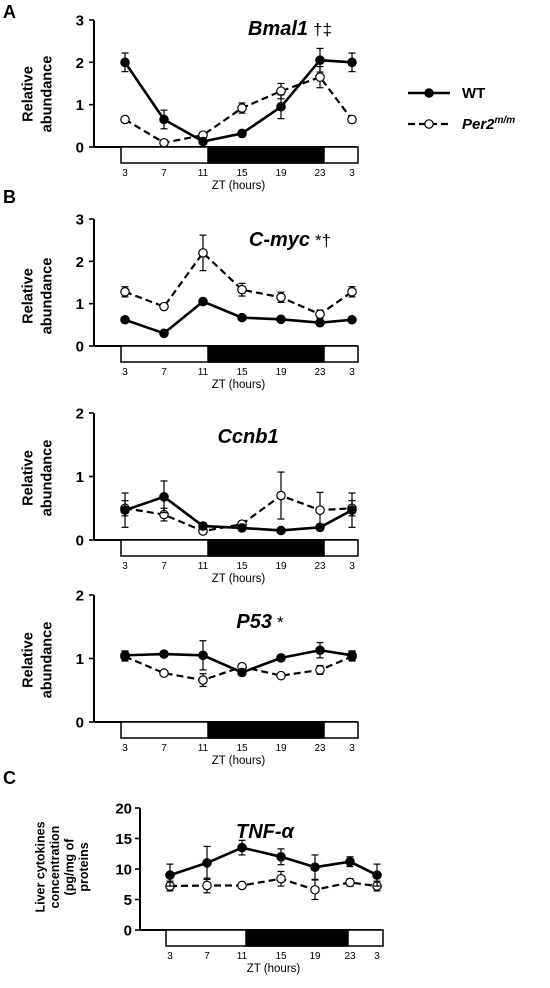 The image size is (550, 988). Describe the element at coordinates (461, 109) in the screenshot. I see `legend: WT Per2m/m` at that location.